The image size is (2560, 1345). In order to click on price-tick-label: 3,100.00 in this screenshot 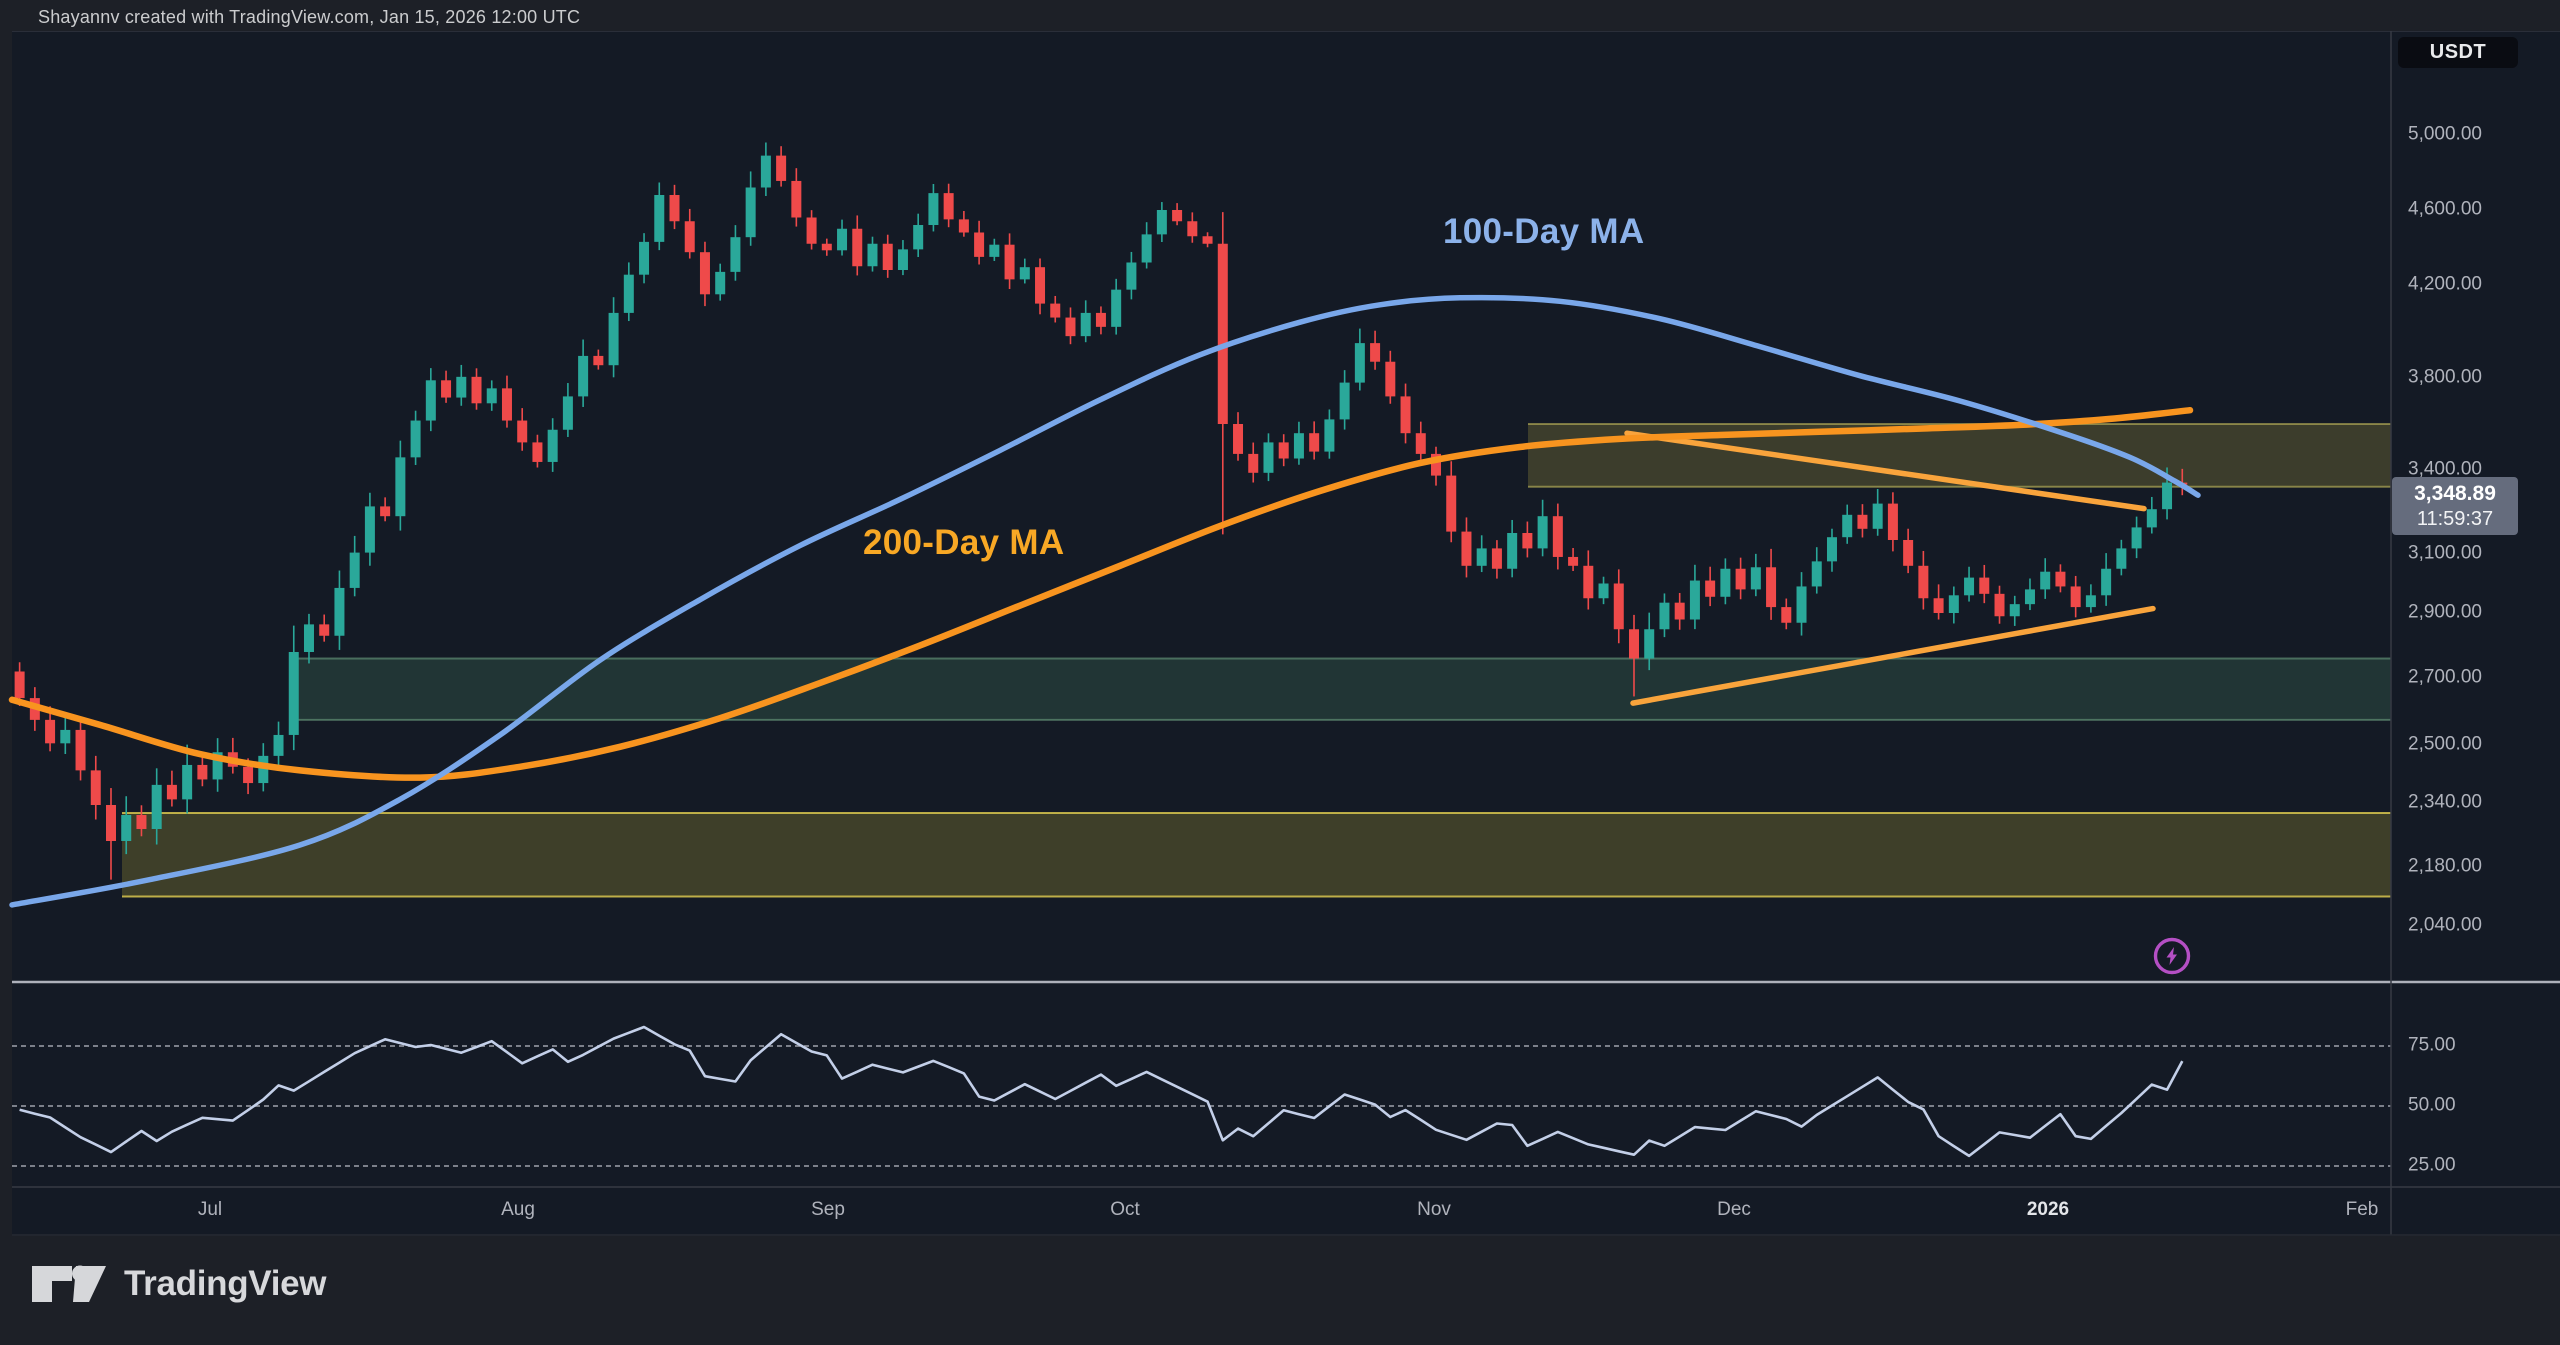, I will do `click(2445, 553)`.